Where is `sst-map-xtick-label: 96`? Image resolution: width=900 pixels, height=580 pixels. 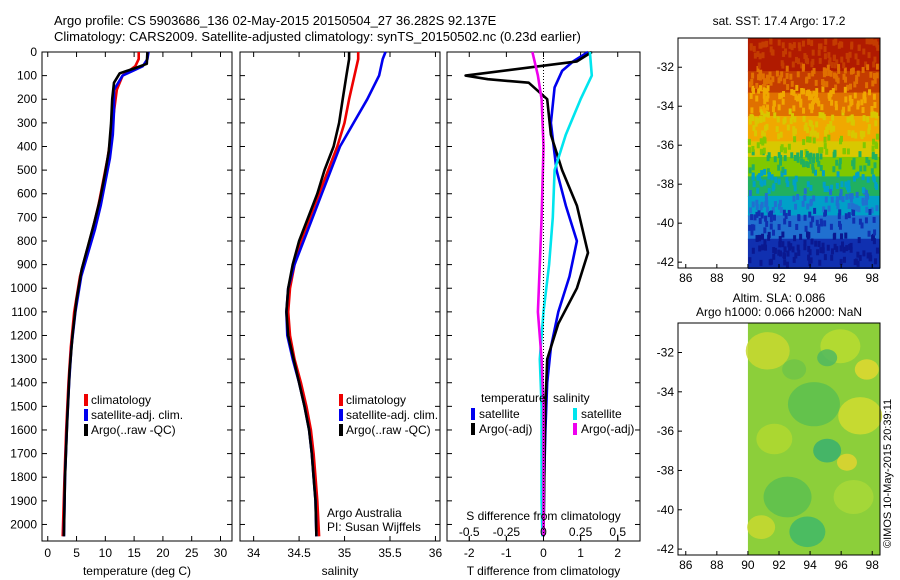
sst-map-xtick-label: 96 is located at coordinates (841, 278).